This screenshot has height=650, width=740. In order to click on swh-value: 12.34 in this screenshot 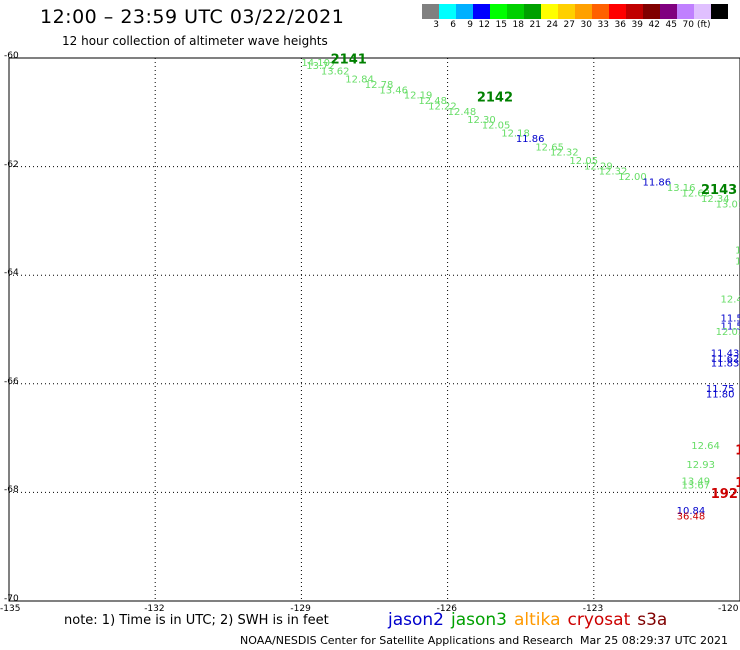, I will do `click(715, 199)`.